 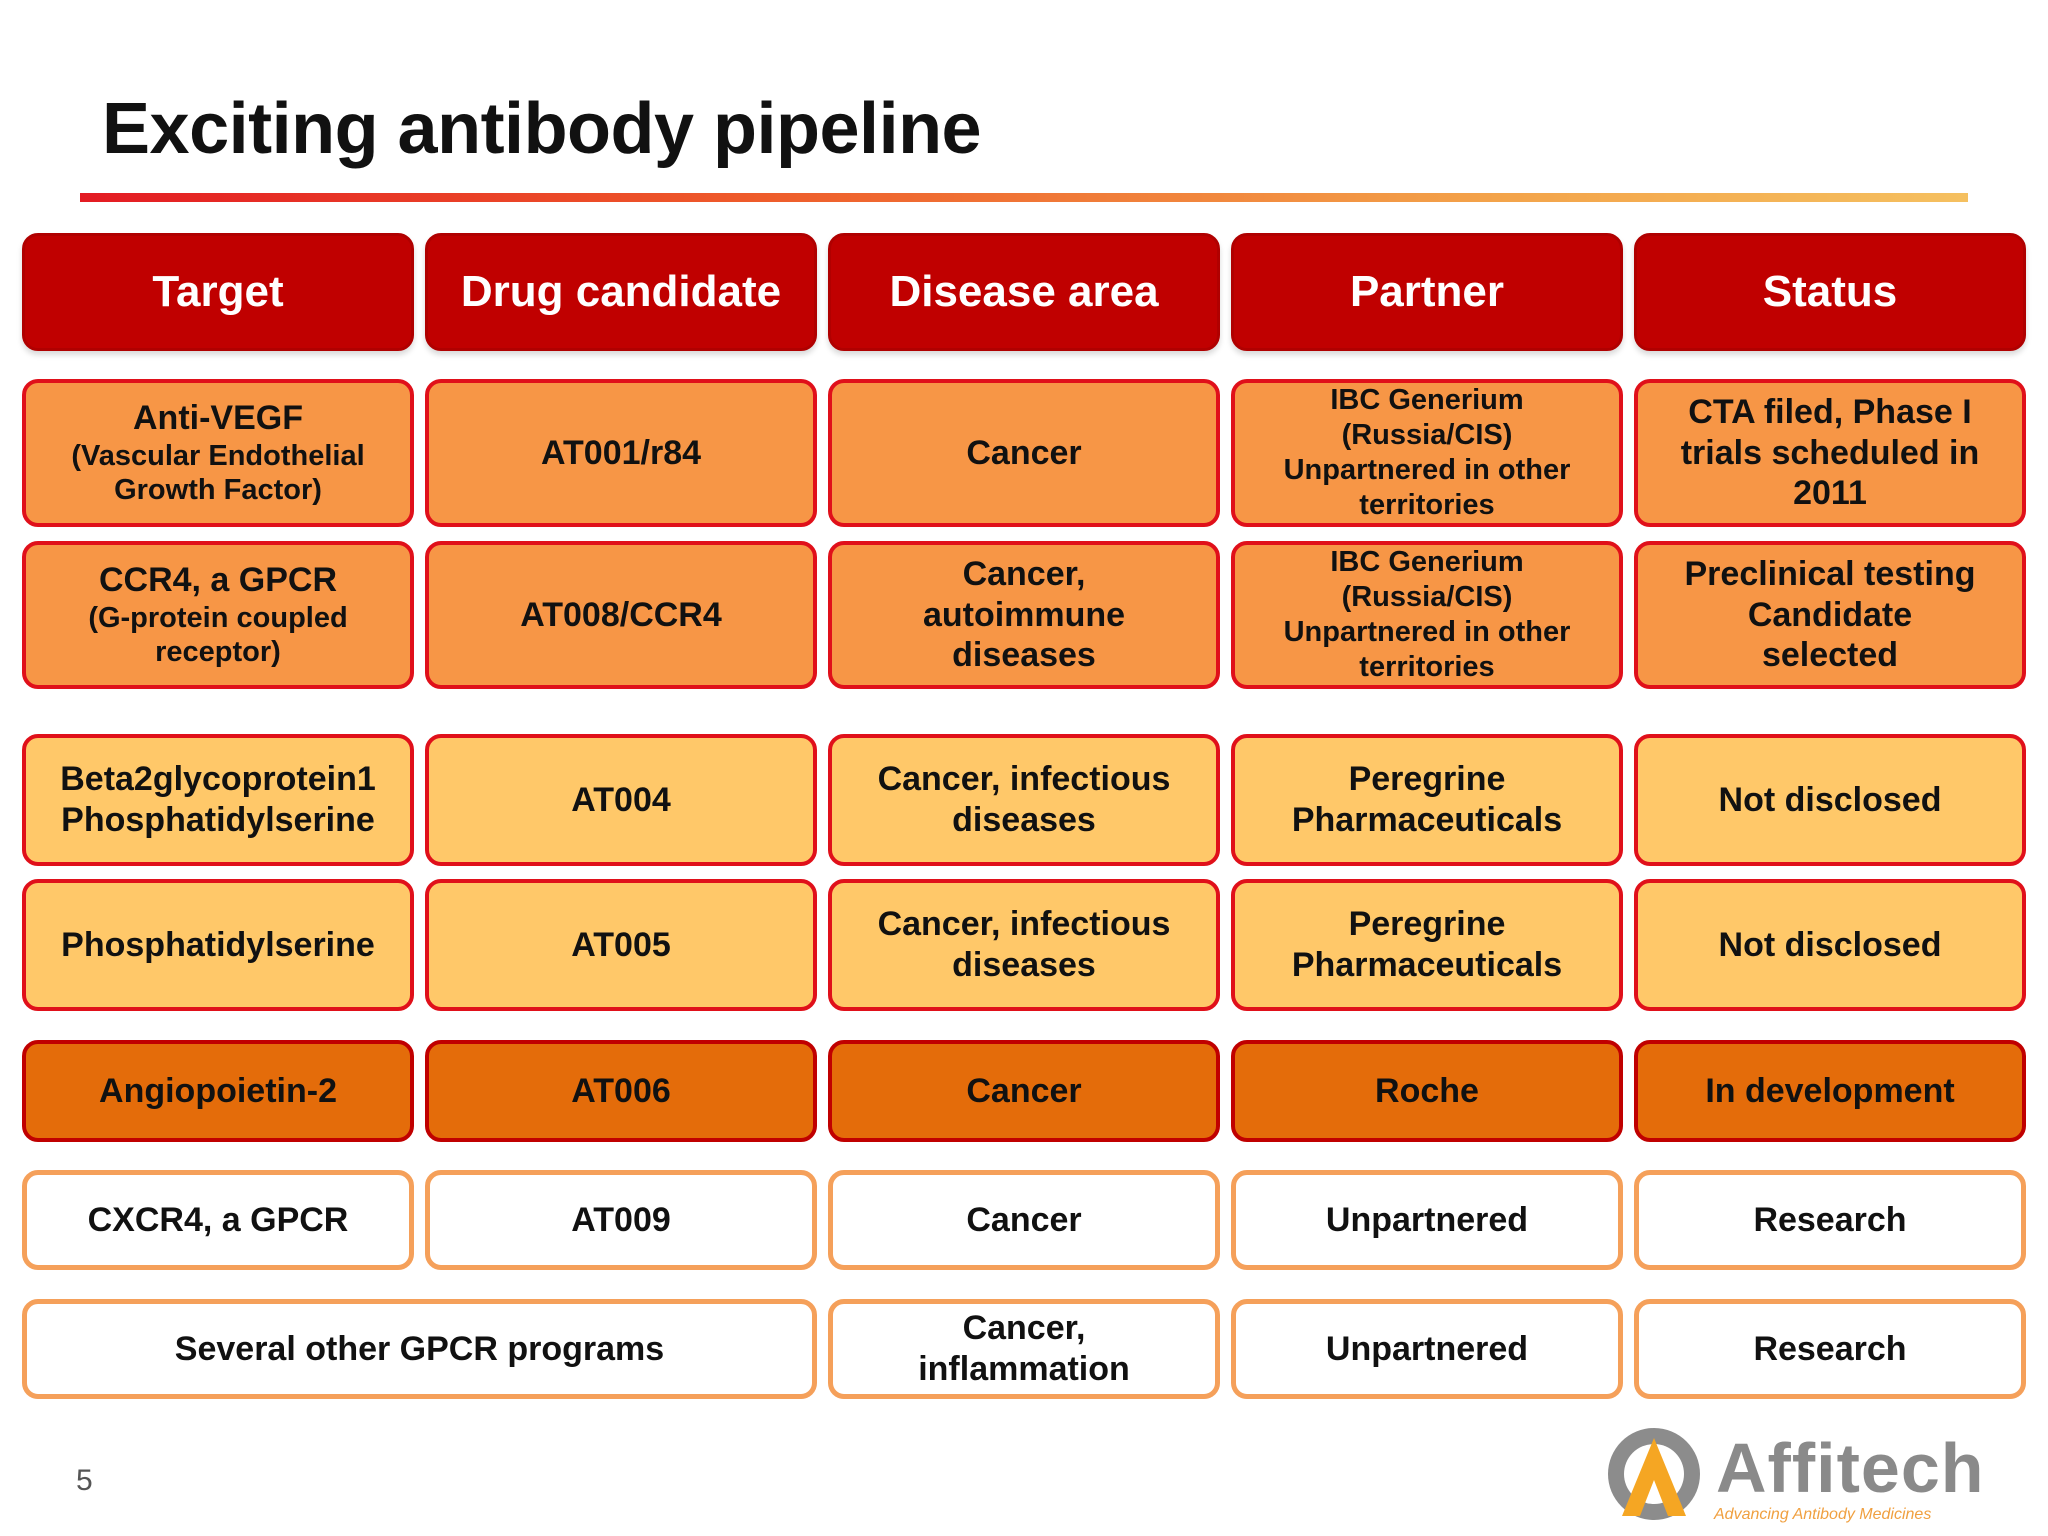 I want to click on row4-partner: Peregrine Pharmaceuticals, so click(x=1427, y=945).